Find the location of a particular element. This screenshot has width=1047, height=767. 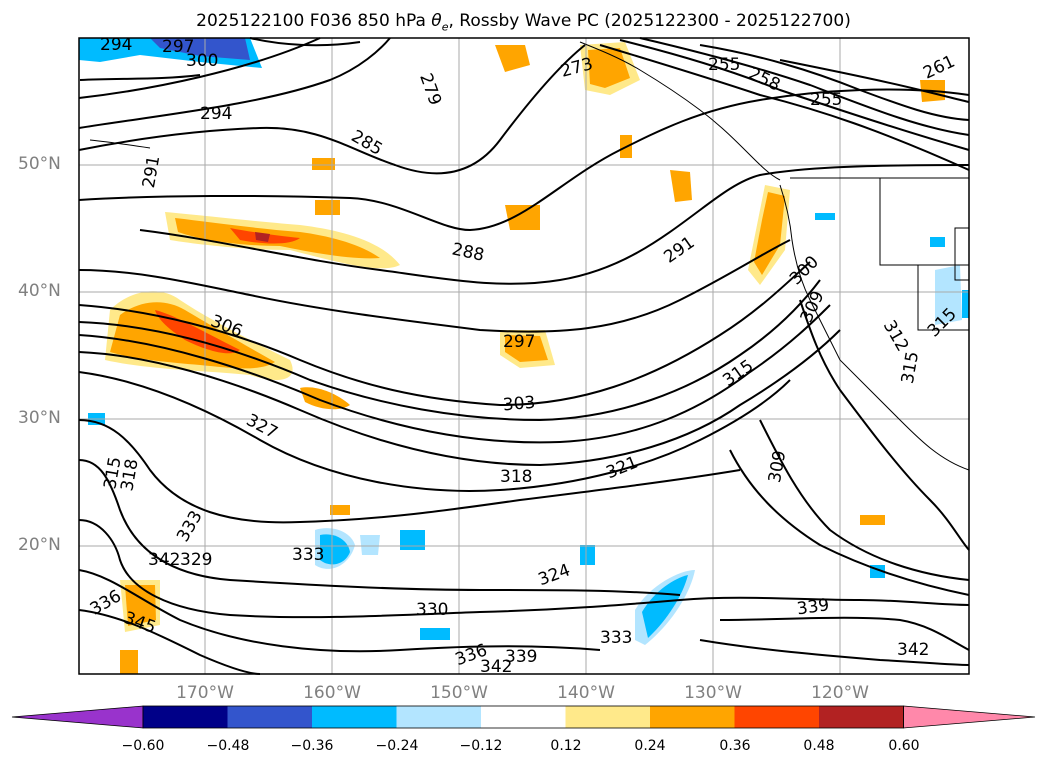

contour-label: 329 is located at coordinates (196, 560).